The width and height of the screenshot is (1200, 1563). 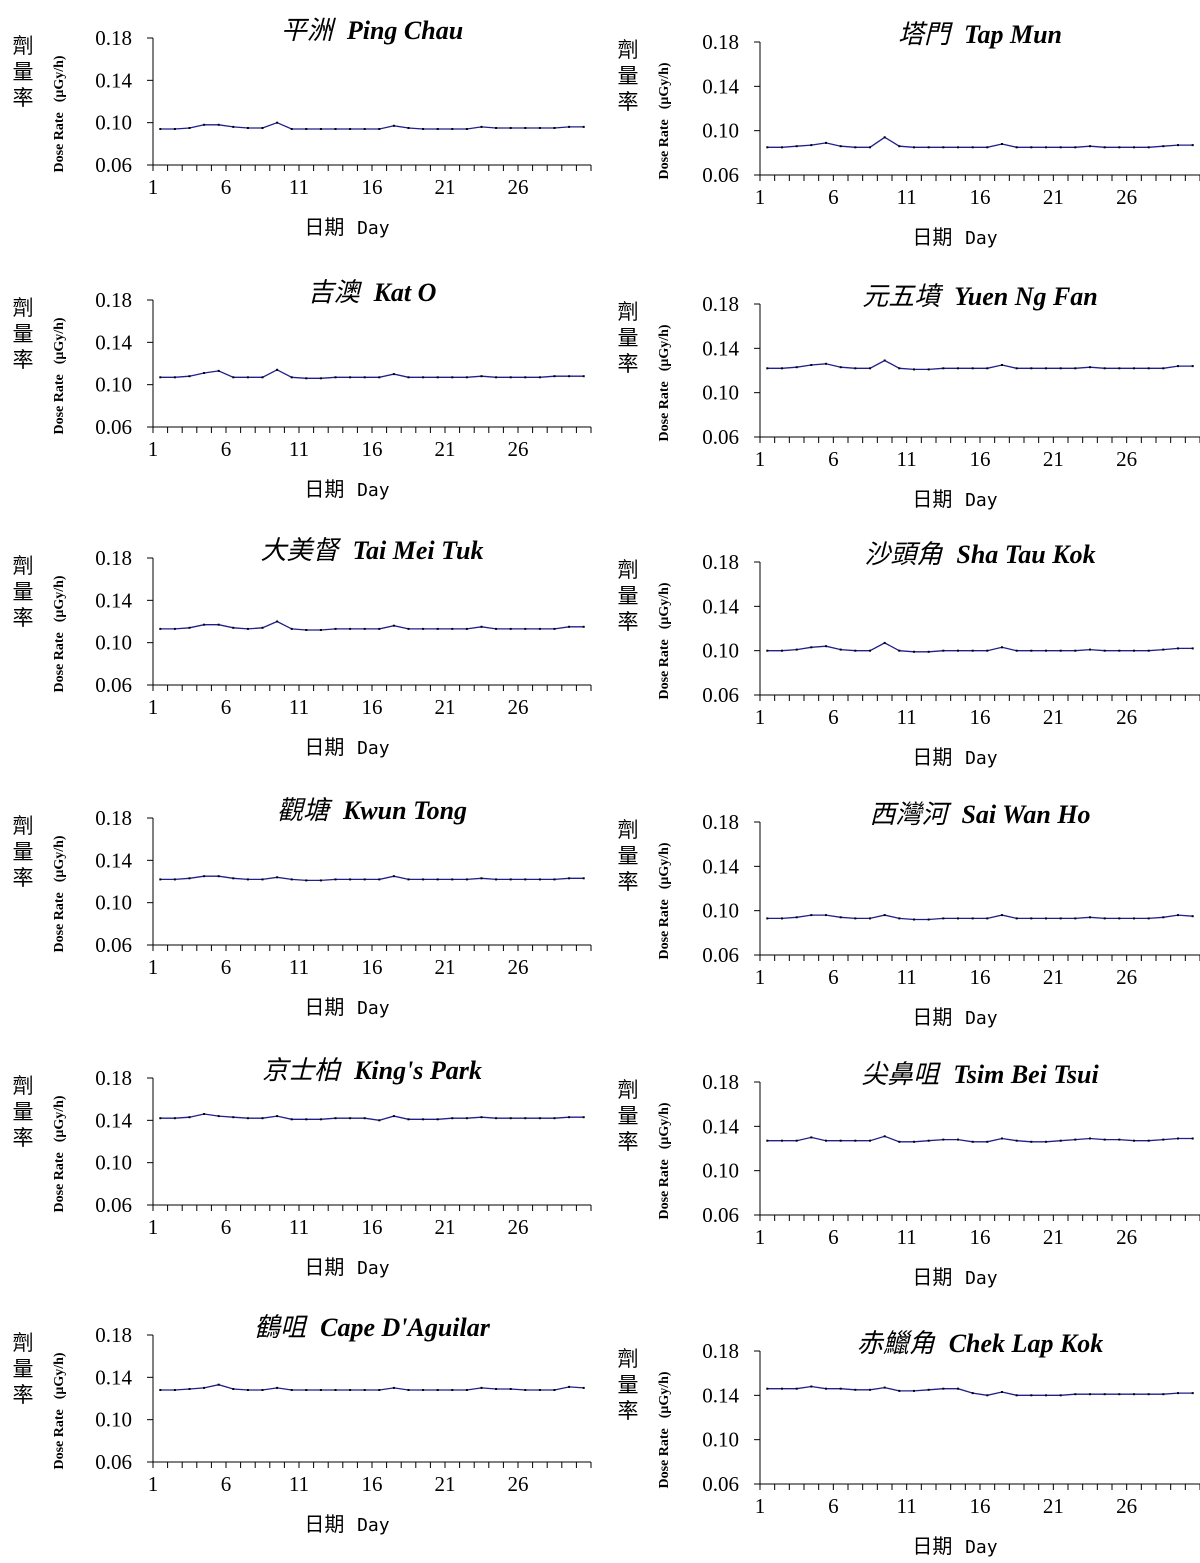 What do you see at coordinates (306, 31) in the screenshot?
I see `chart-title-zh: 平洲` at bounding box center [306, 31].